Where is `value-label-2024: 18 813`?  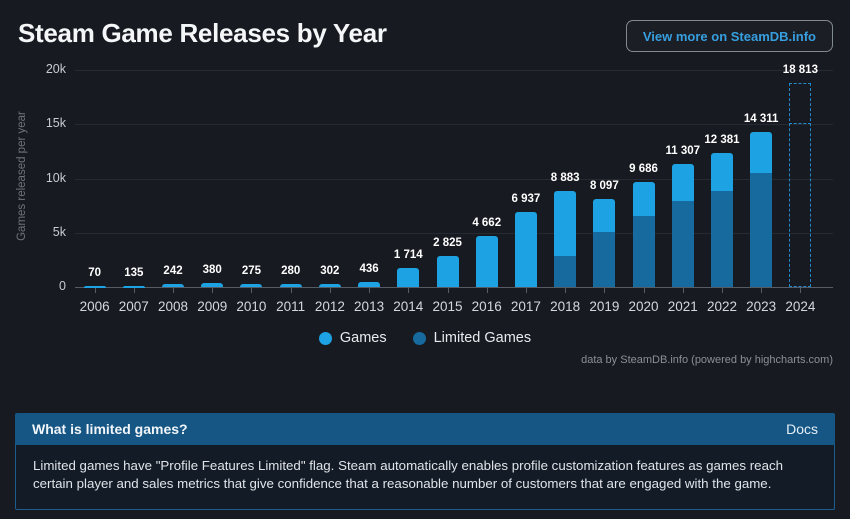
value-label-2024: 18 813 is located at coordinates (800, 69).